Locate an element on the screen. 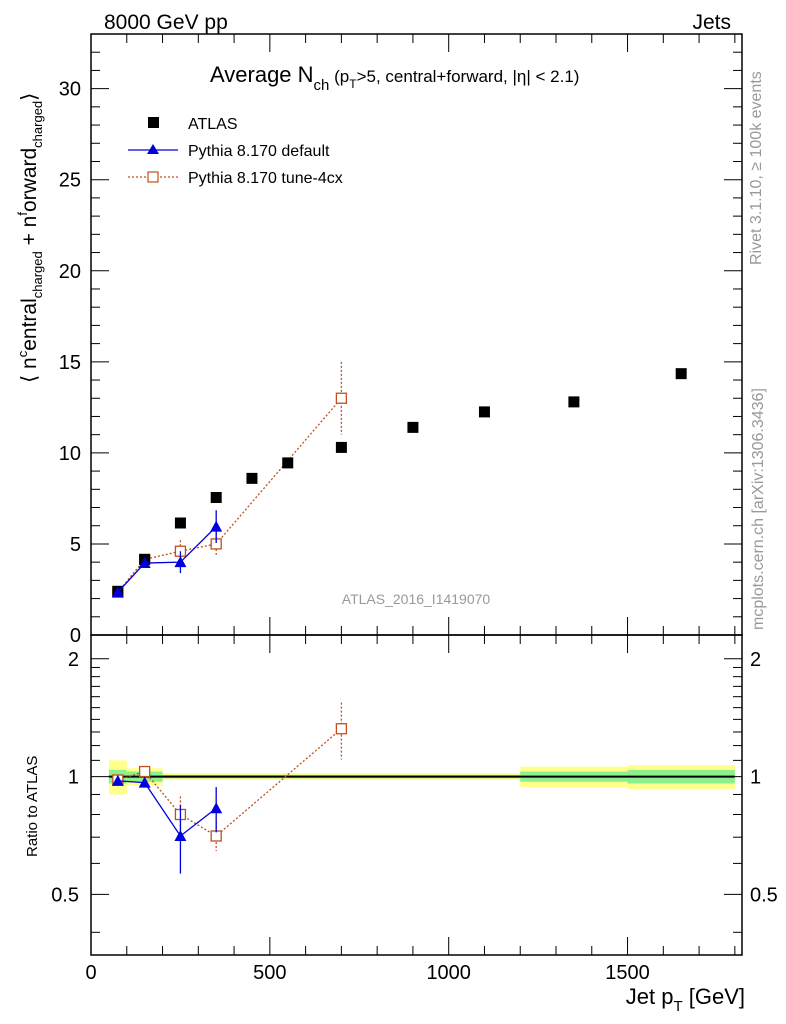 This screenshot has height=1024, width=786. x-tick-label: 1000 is located at coordinates (448, 973).